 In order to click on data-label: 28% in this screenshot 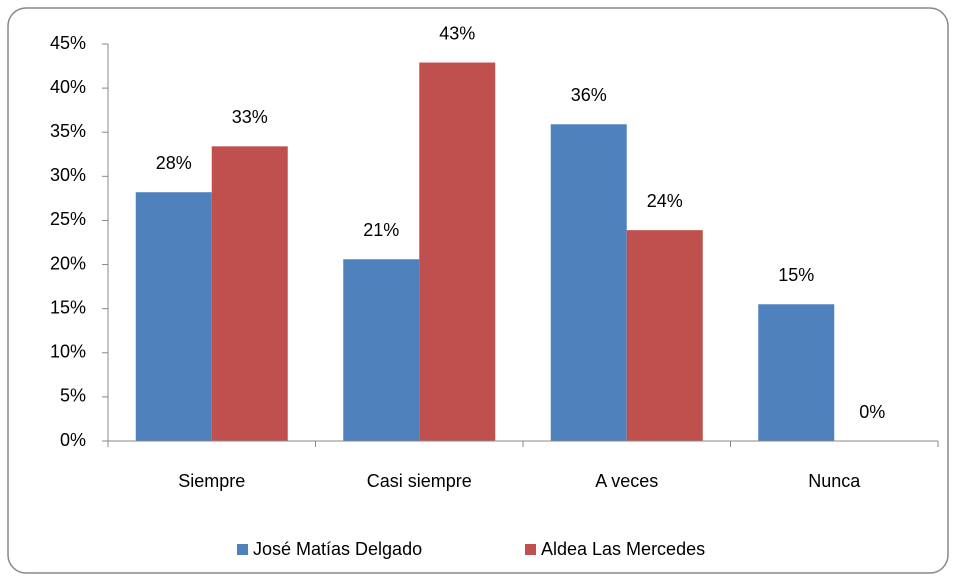, I will do `click(174, 163)`.